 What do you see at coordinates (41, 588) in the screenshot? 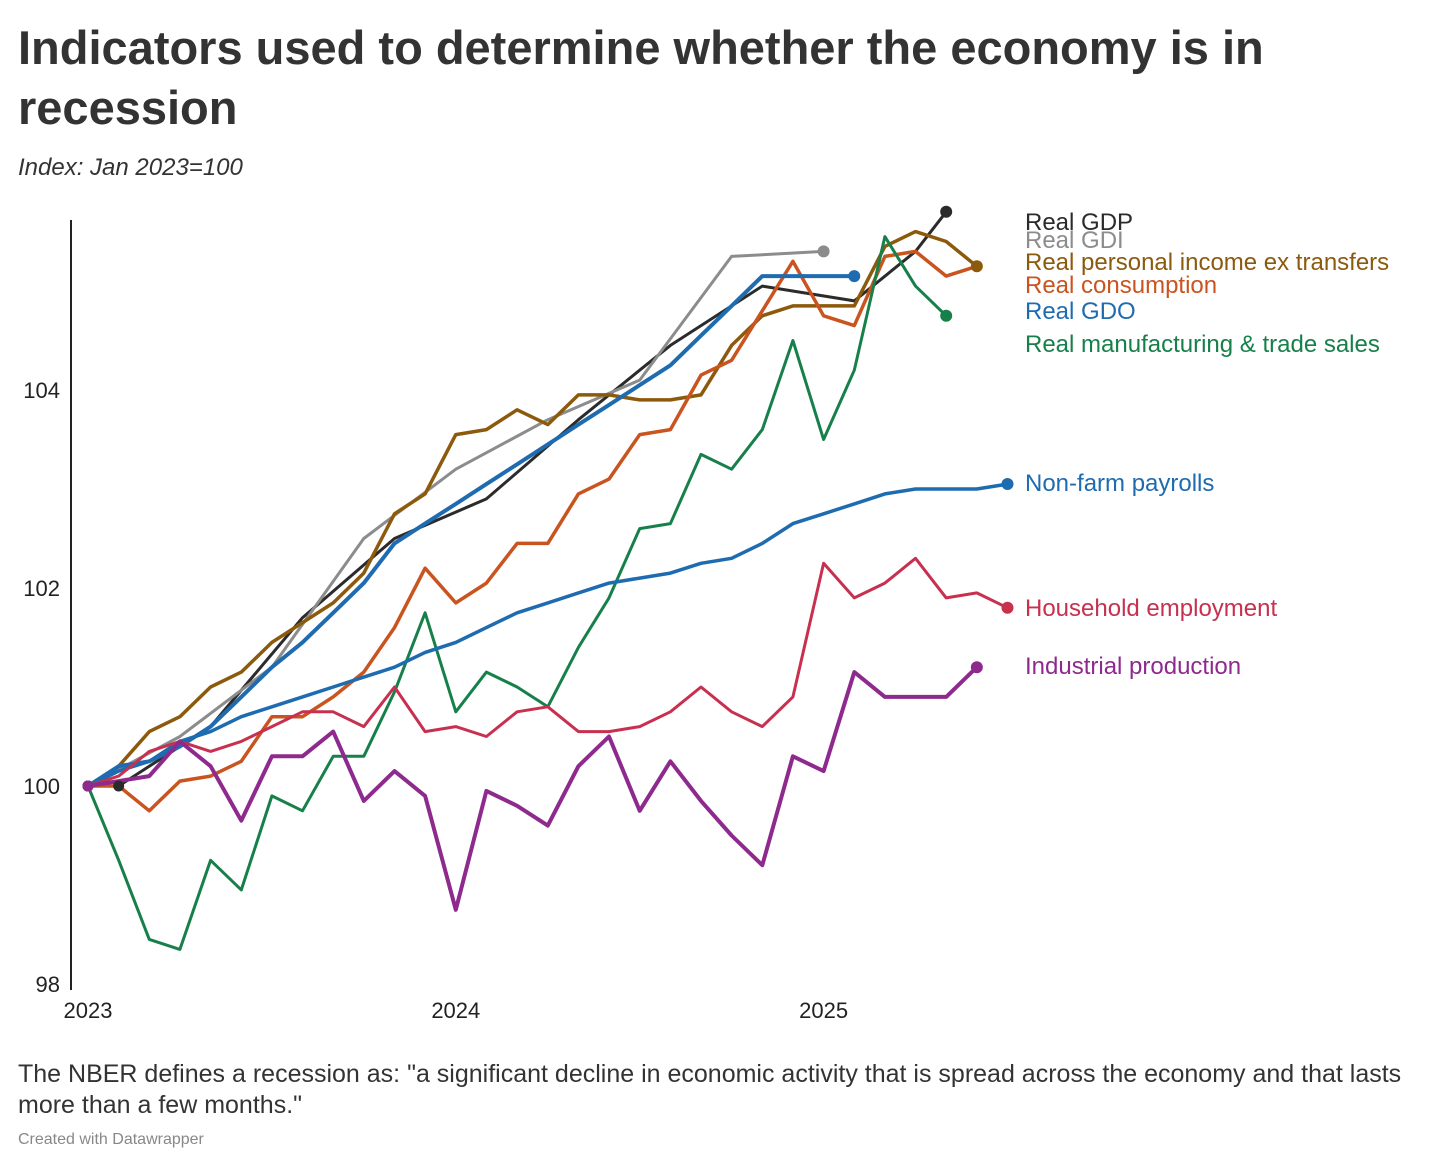
I see `y-tick-label: 102` at bounding box center [41, 588].